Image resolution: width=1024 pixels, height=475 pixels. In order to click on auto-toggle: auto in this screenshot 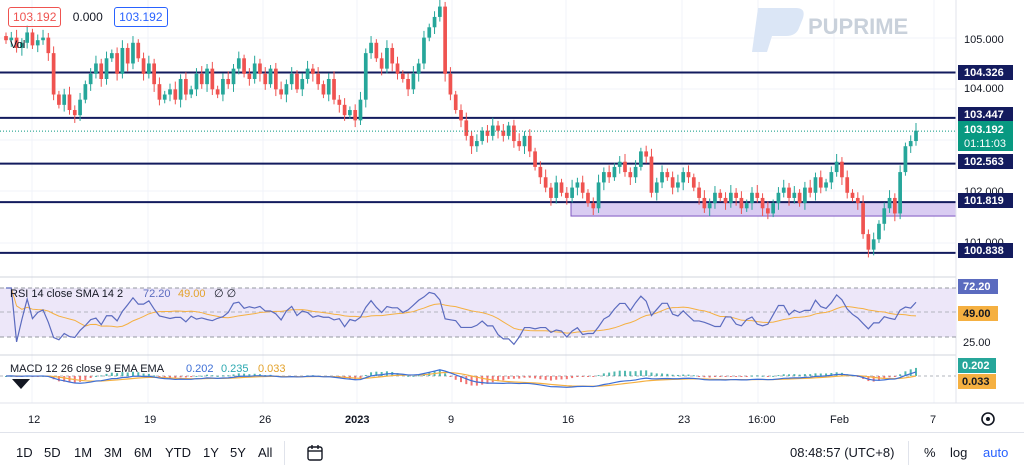, I will do `click(996, 452)`.